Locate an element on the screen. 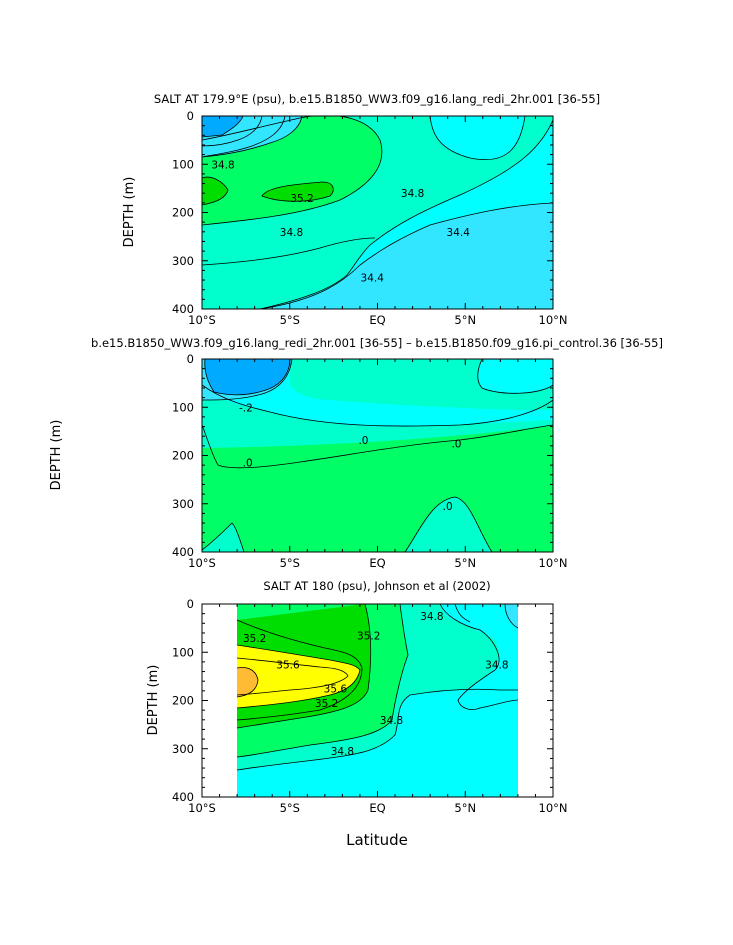  panel-1-ylabel: DEPTH (m) is located at coordinates (129, 212).